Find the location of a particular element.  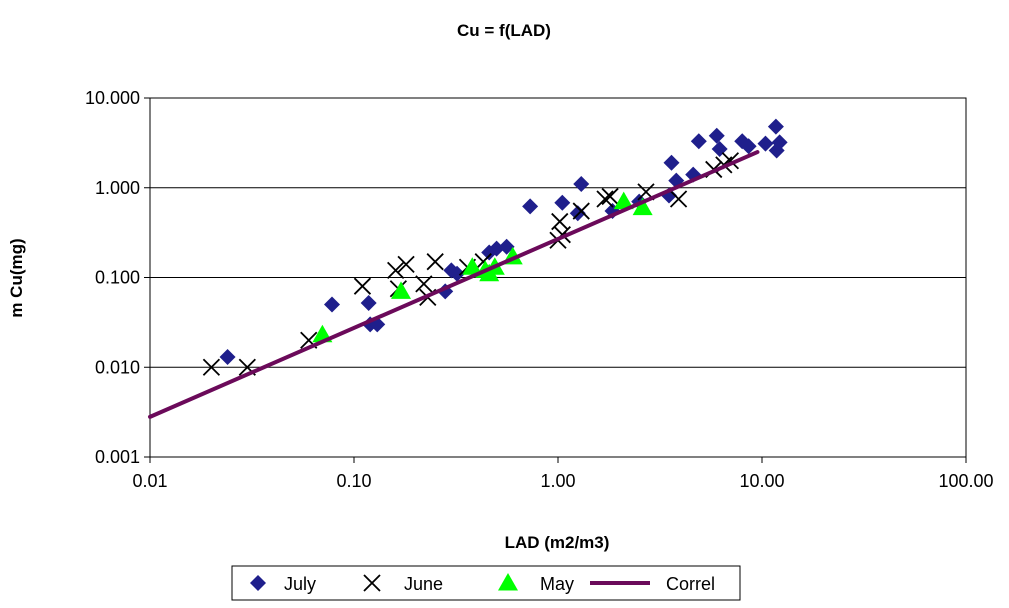

y-tick-label: 1.000 is located at coordinates (117, 188).